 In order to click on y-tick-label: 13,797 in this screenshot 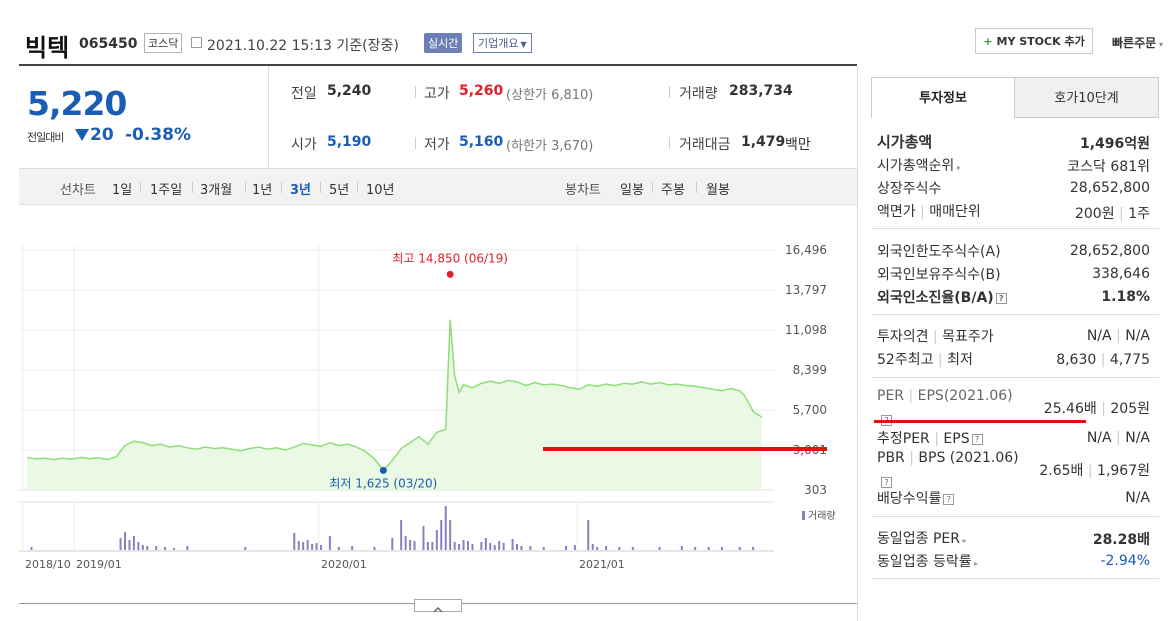, I will do `click(806, 290)`.